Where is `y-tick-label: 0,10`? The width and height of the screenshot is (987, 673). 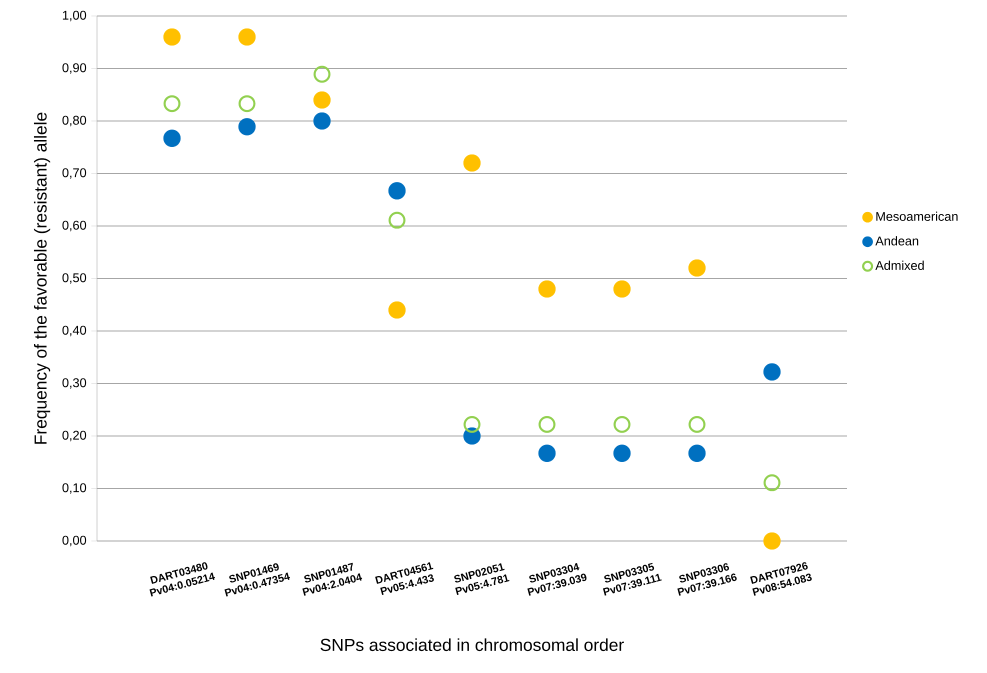 y-tick-label: 0,10 is located at coordinates (74, 488).